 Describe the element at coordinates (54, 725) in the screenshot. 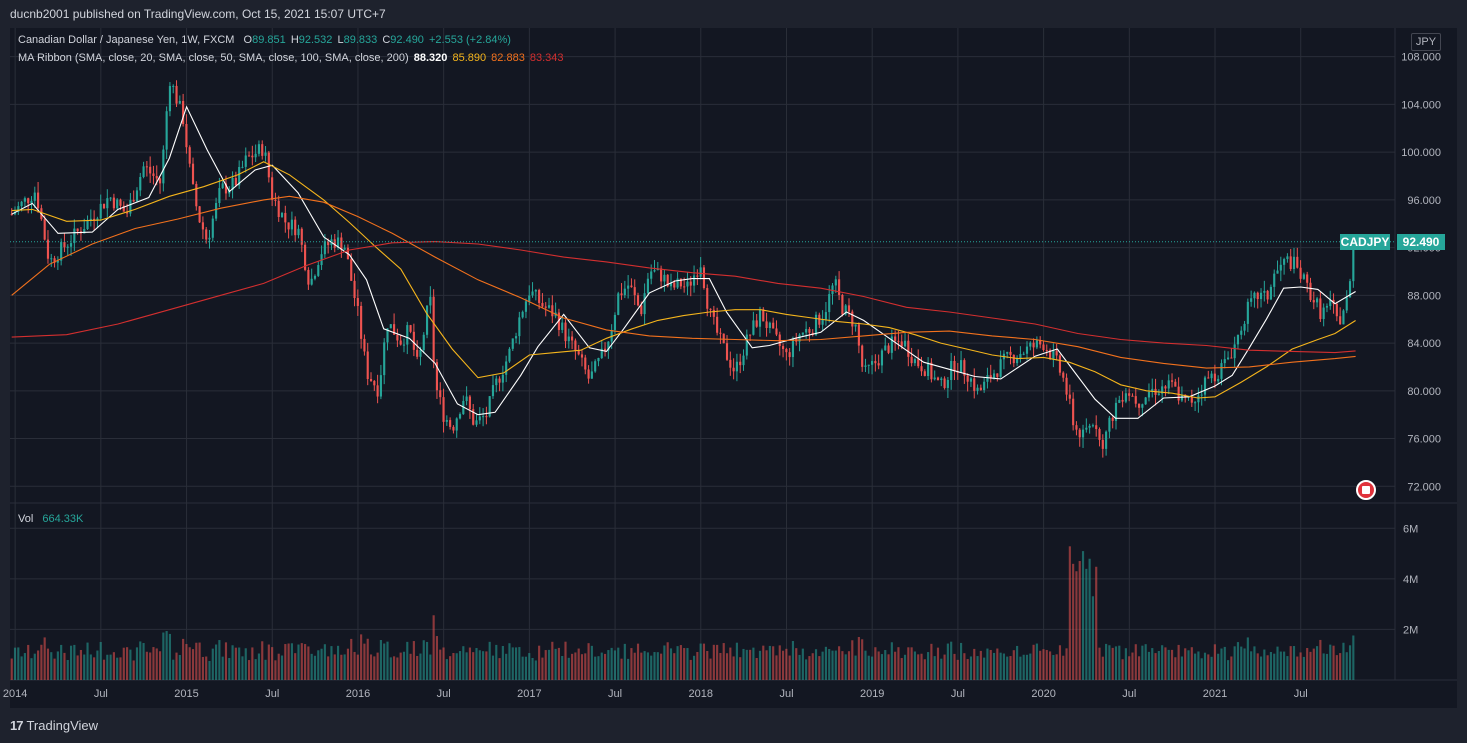

I see `tradingview-brand: 17 TradingView` at that location.